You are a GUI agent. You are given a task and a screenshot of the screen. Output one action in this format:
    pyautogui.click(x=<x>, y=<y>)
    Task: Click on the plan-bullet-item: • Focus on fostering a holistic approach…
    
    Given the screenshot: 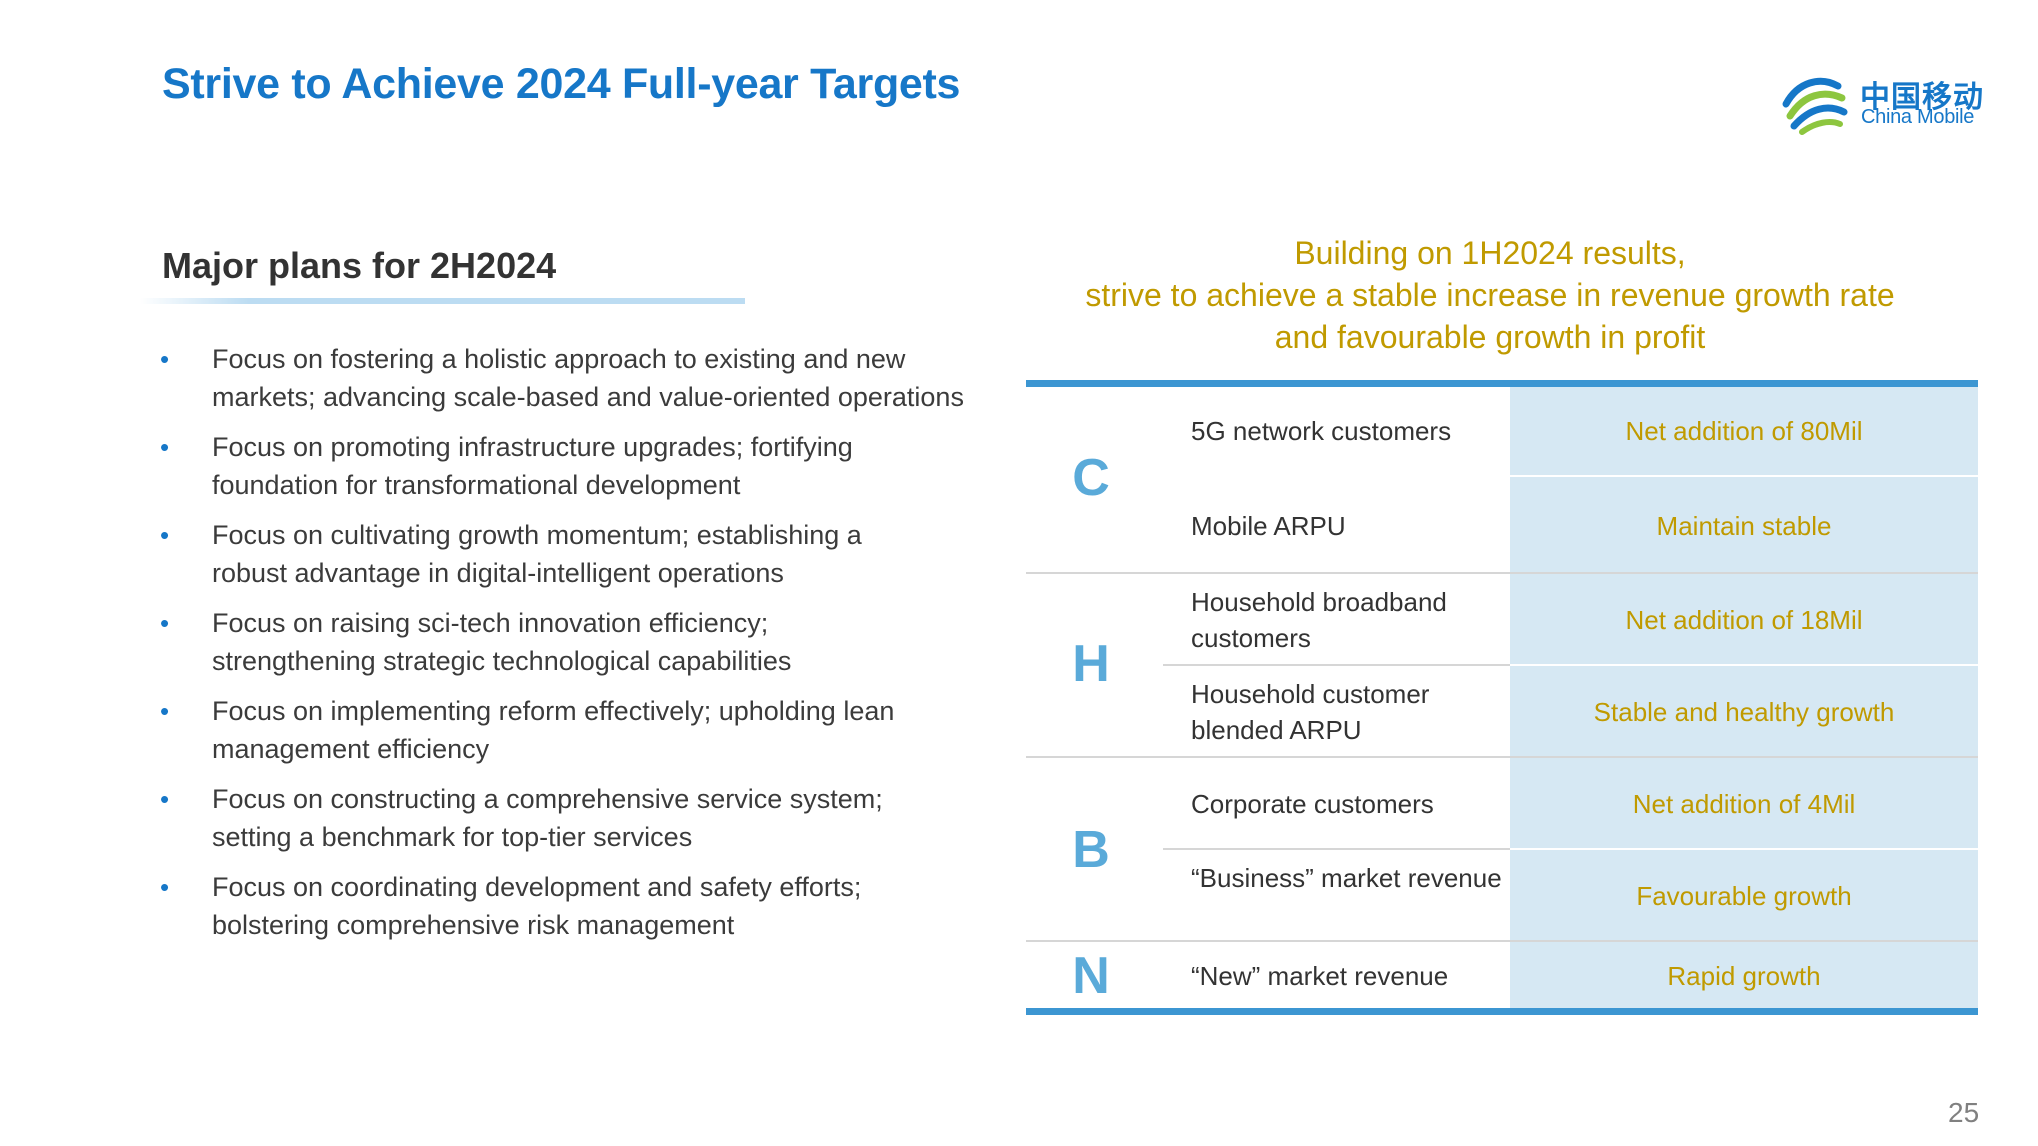 What is the action you would take?
    pyautogui.click(x=562, y=378)
    